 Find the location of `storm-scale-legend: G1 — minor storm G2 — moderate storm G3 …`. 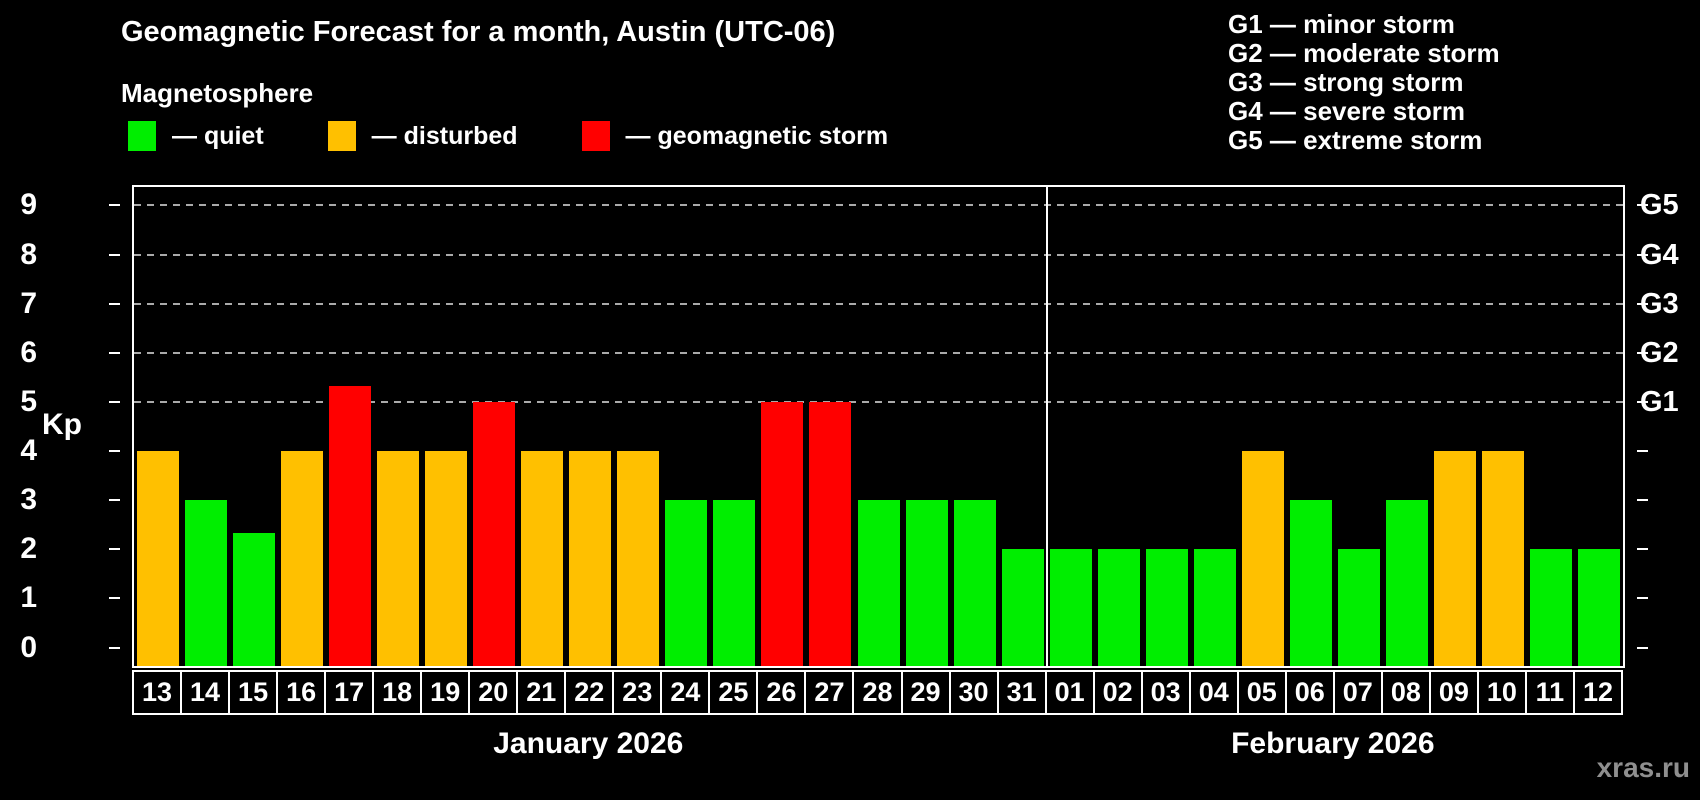

storm-scale-legend: G1 — minor storm G2 — moderate storm G3 … is located at coordinates (1364, 82).